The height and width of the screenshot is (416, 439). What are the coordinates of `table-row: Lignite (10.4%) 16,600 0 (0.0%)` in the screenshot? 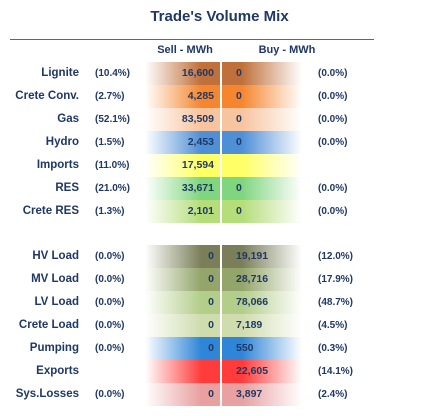 It's located at (219, 73).